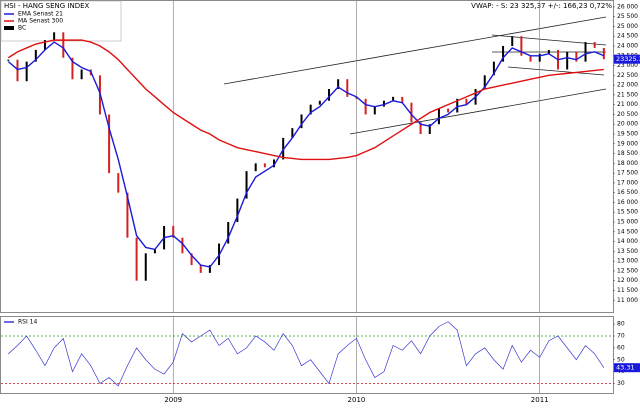 Image resolution: width=640 pixels, height=410 pixels. What do you see at coordinates (627, 45) in the screenshot?
I see `y-tick-label: 24 000` at bounding box center [627, 45].